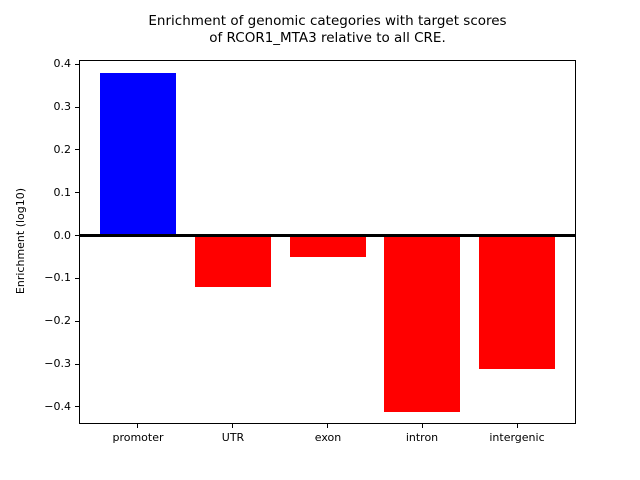  What do you see at coordinates (233, 437) in the screenshot?
I see `x-tick-label-UTR: UTR` at bounding box center [233, 437].